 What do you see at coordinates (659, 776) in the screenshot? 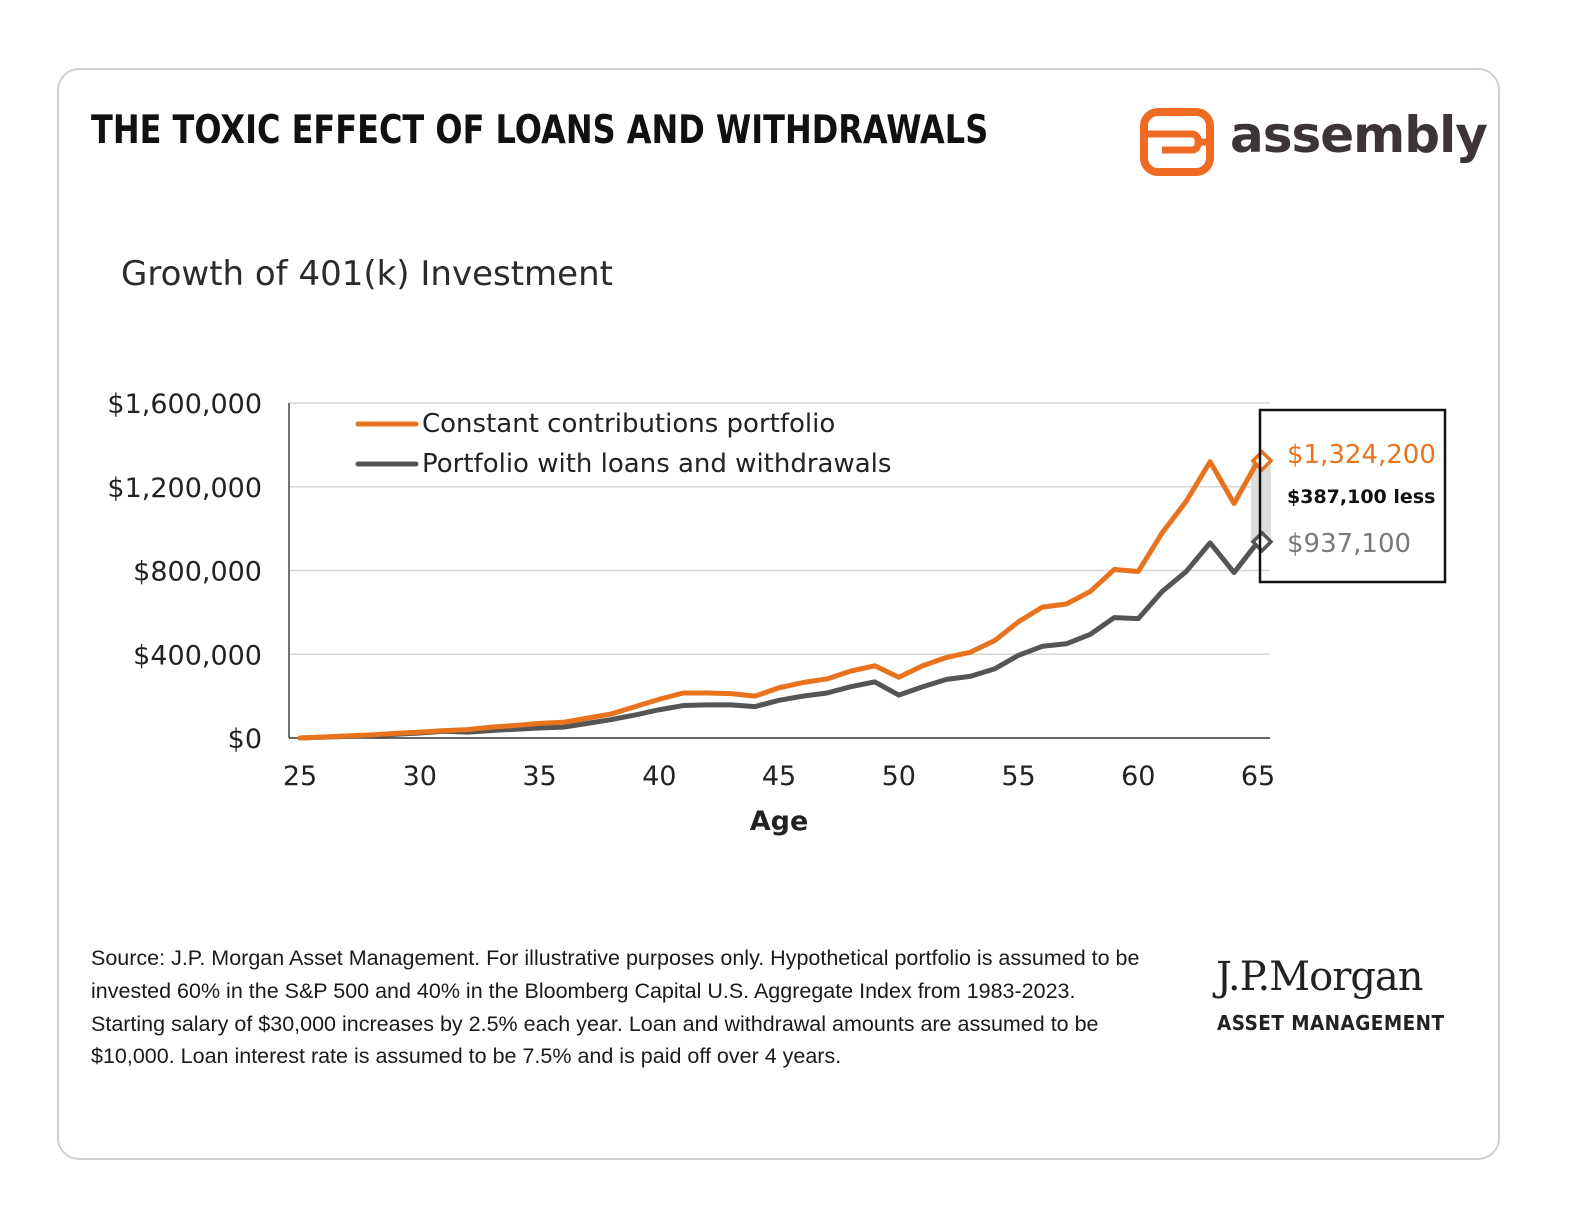
I see `x-tick-label: 40` at bounding box center [659, 776].